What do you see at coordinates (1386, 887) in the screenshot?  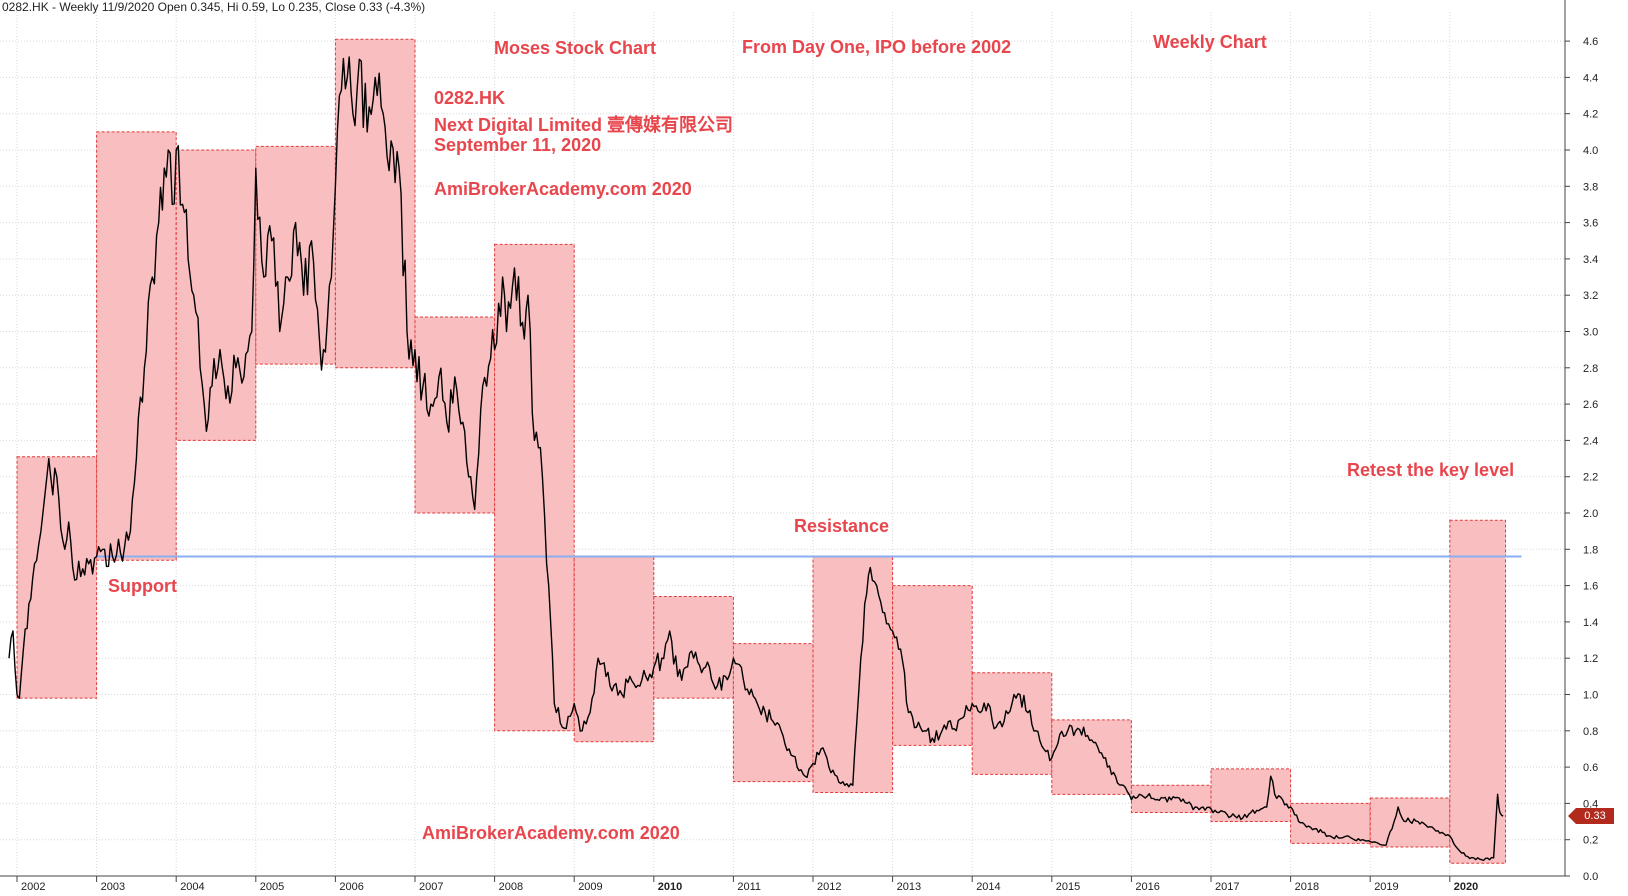 I see `x-tick-label: 2019` at bounding box center [1386, 887].